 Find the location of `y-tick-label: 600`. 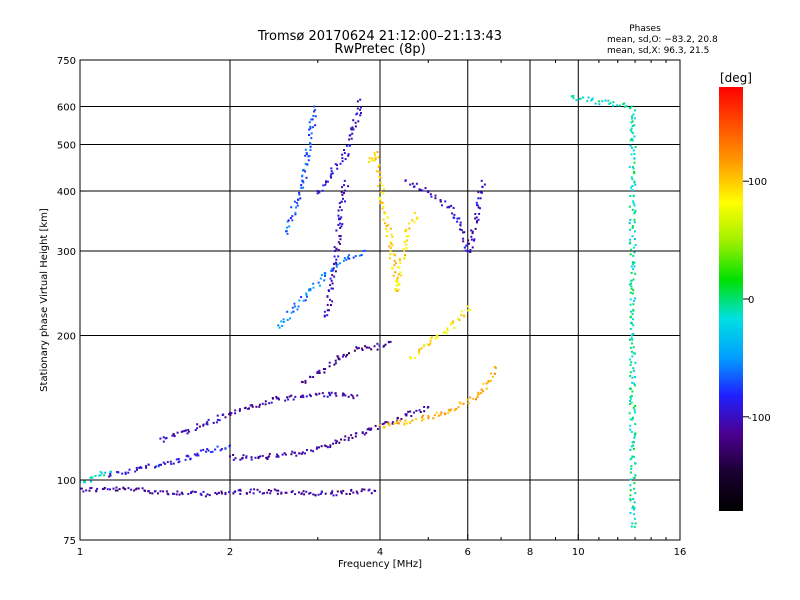

y-tick-label: 600 is located at coordinates (66, 108).